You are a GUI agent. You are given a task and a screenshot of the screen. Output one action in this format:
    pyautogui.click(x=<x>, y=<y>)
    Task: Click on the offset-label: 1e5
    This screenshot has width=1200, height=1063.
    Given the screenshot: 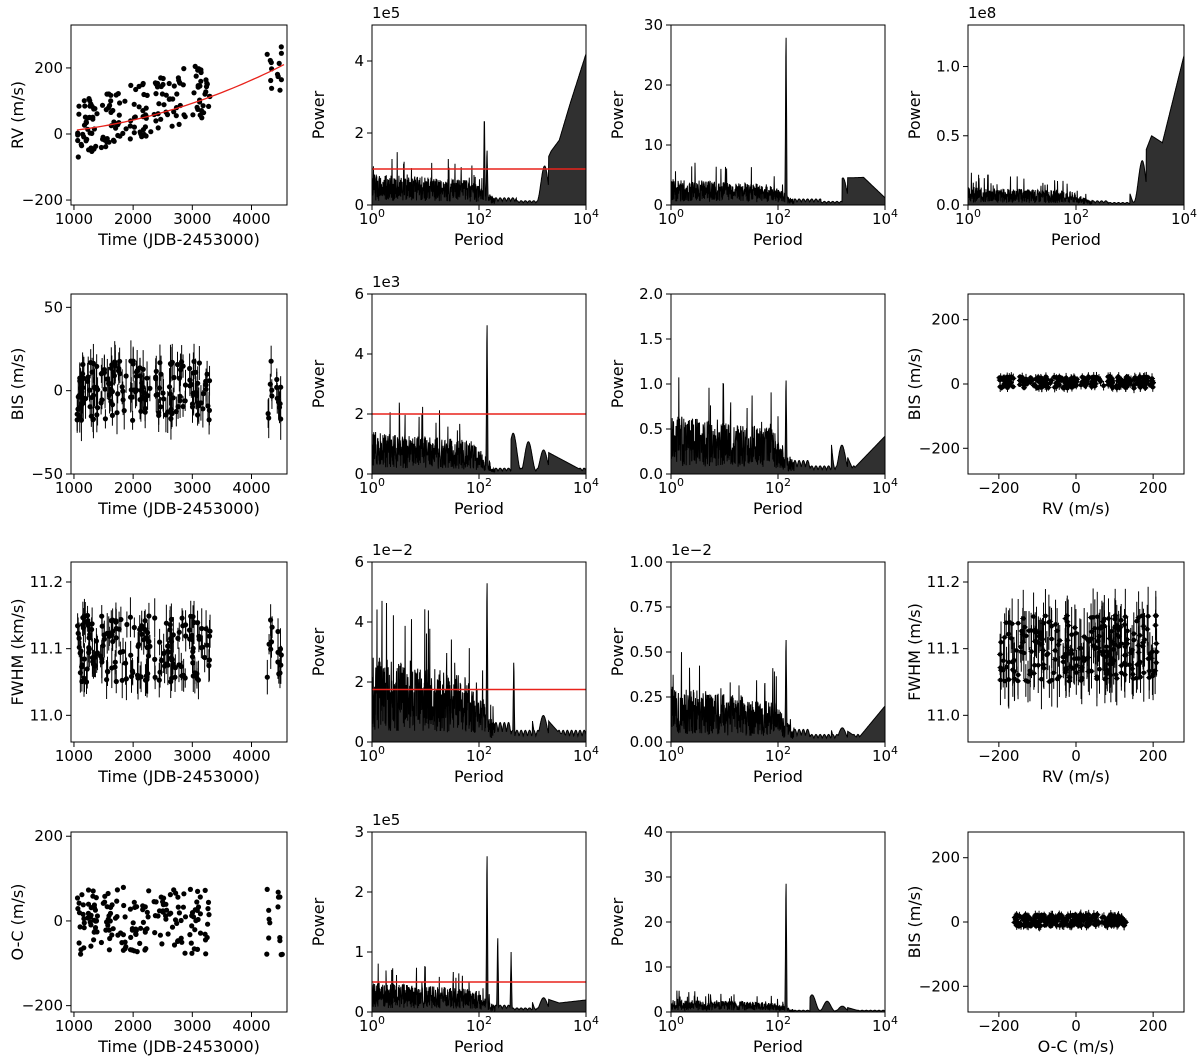 What is the action you would take?
    pyautogui.click(x=386, y=820)
    